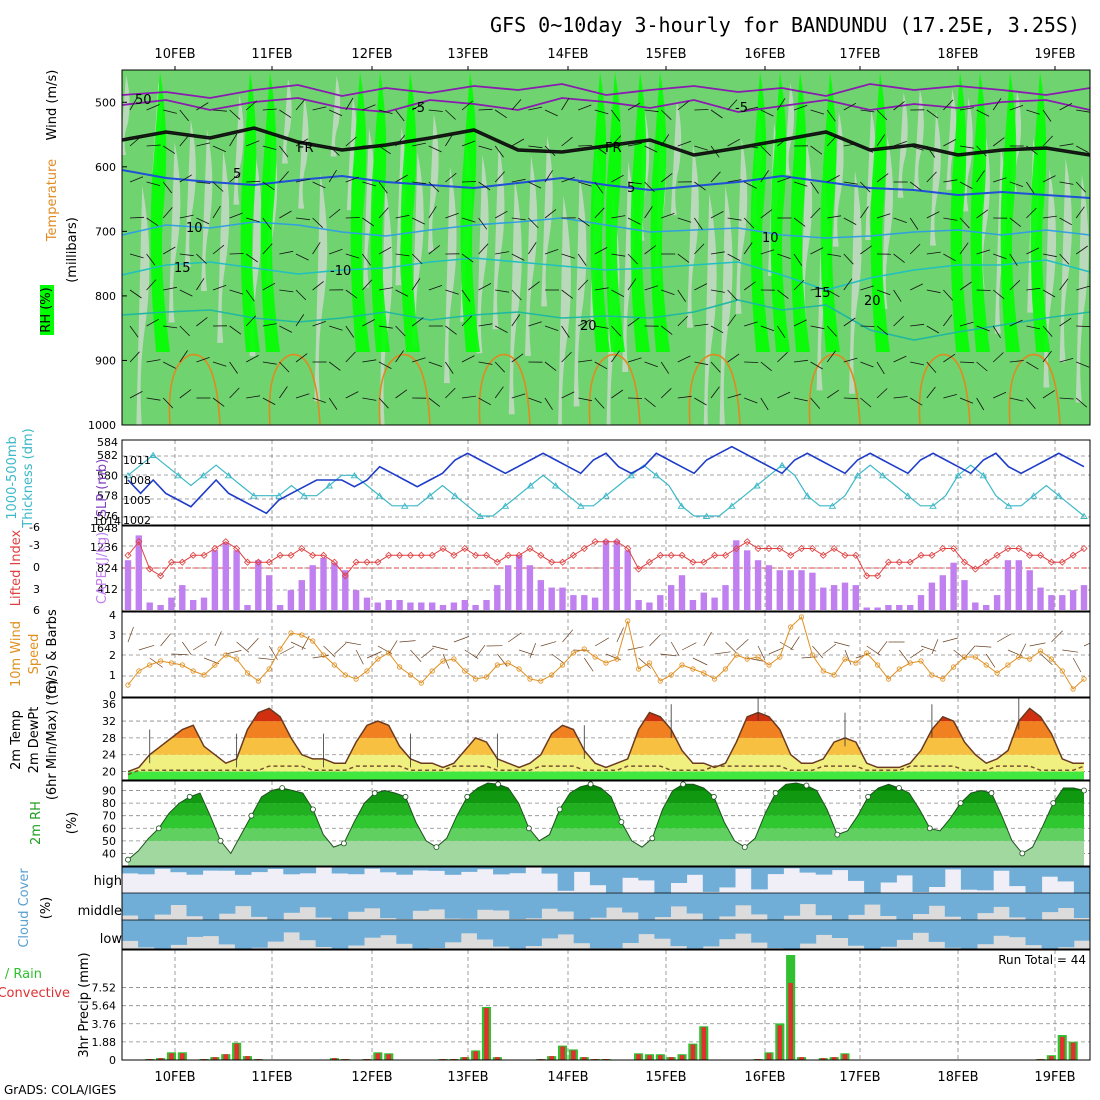 Image resolution: width=1100 pixels, height=1100 pixels. What do you see at coordinates (21, 974) in the screenshot?
I see `label-precip-total: Total / Rain` at bounding box center [21, 974].